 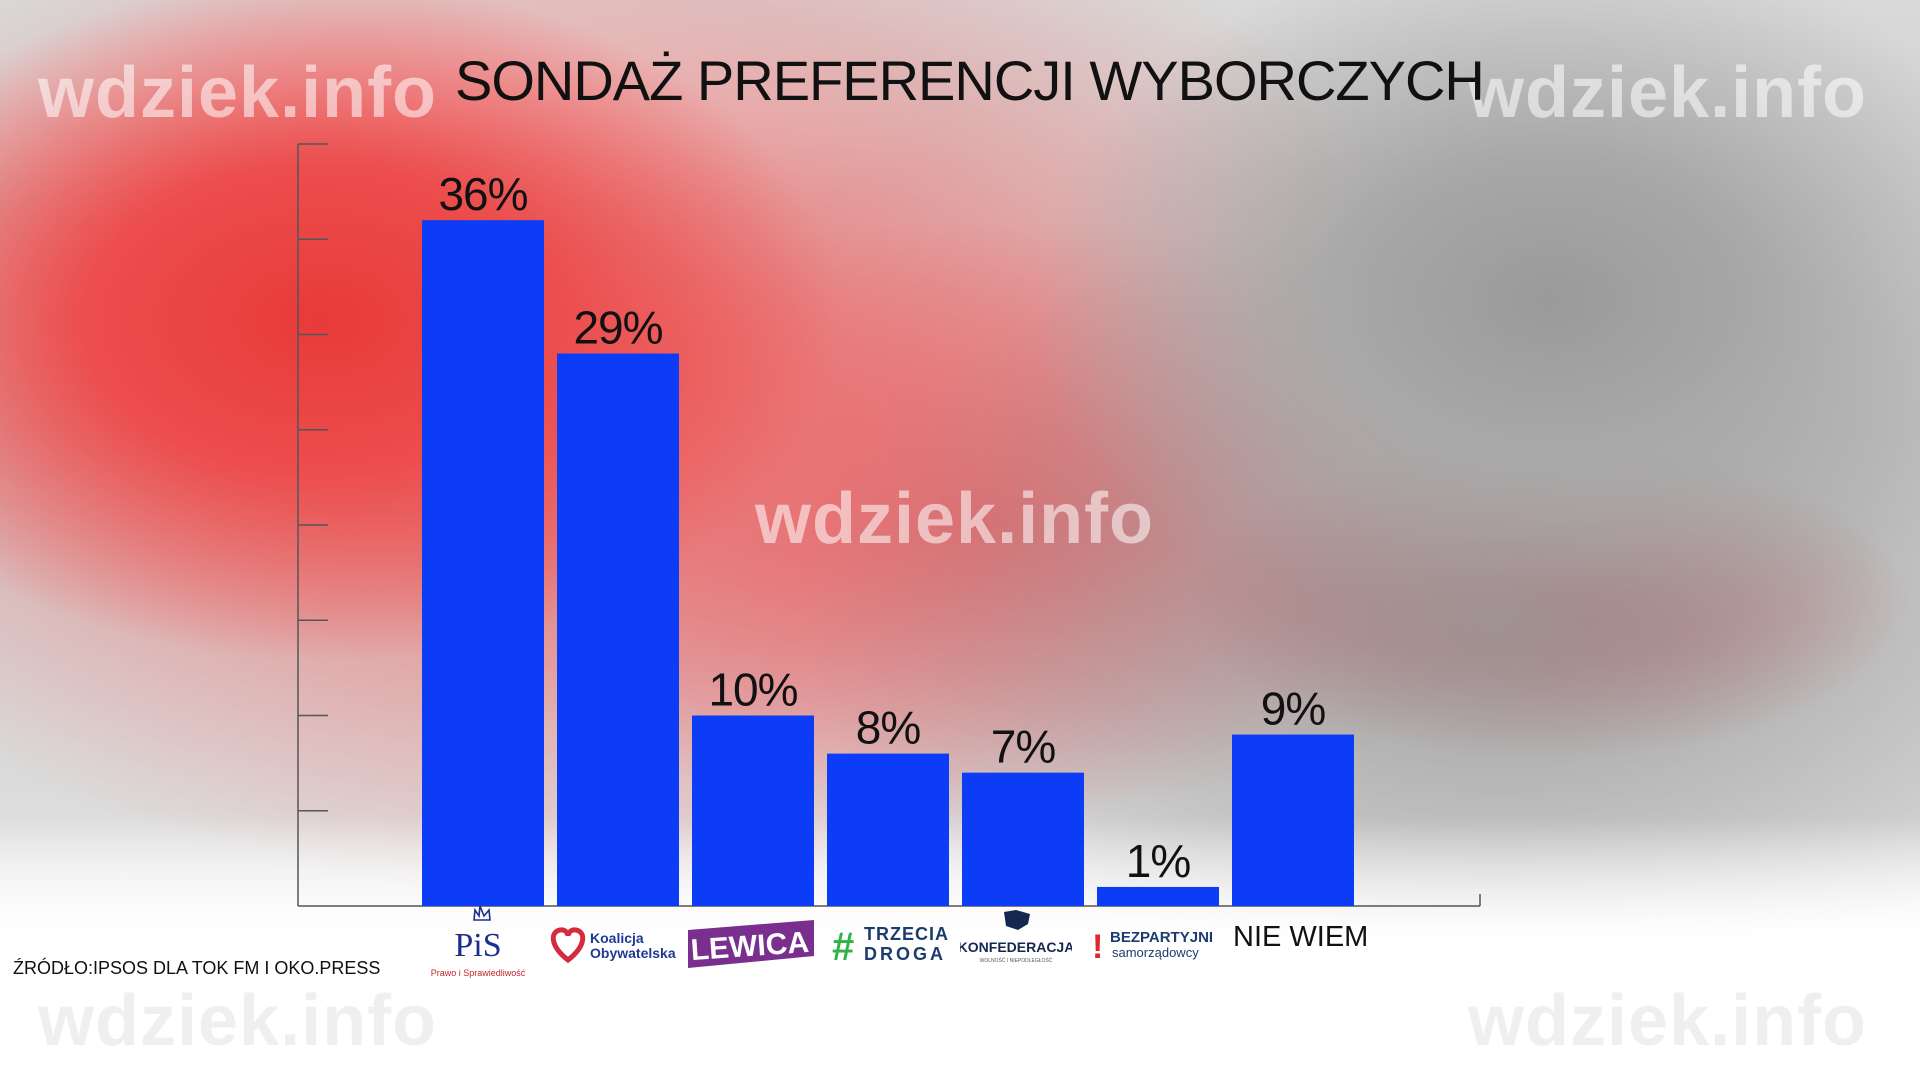 I want to click on watermark-top-right: wdziek.info, so click(x=1668, y=93).